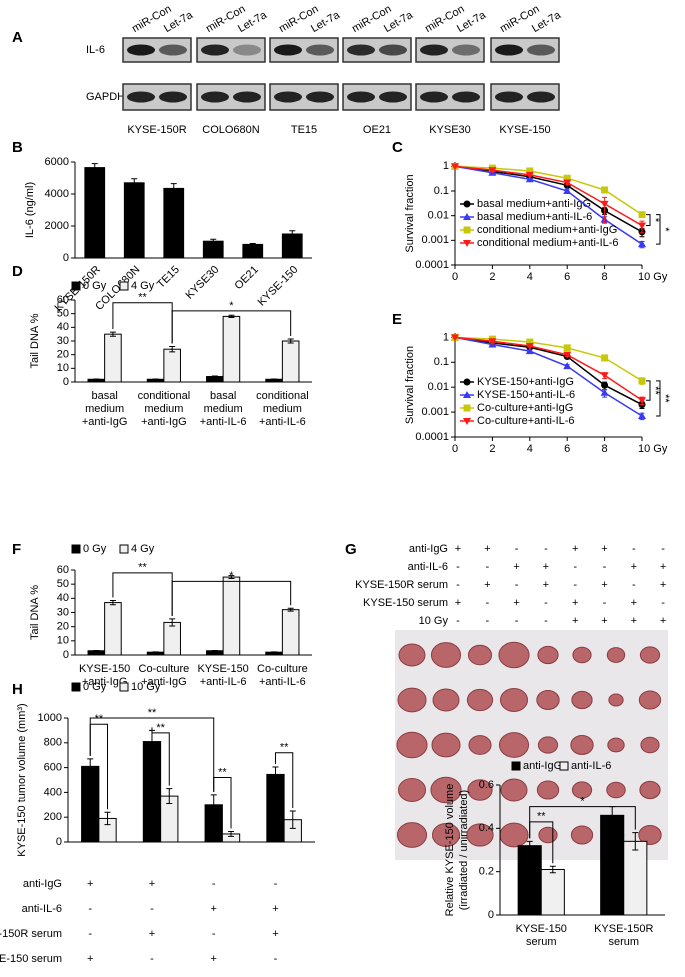  I want to click on x-tick-label: 2, so click(492, 449).